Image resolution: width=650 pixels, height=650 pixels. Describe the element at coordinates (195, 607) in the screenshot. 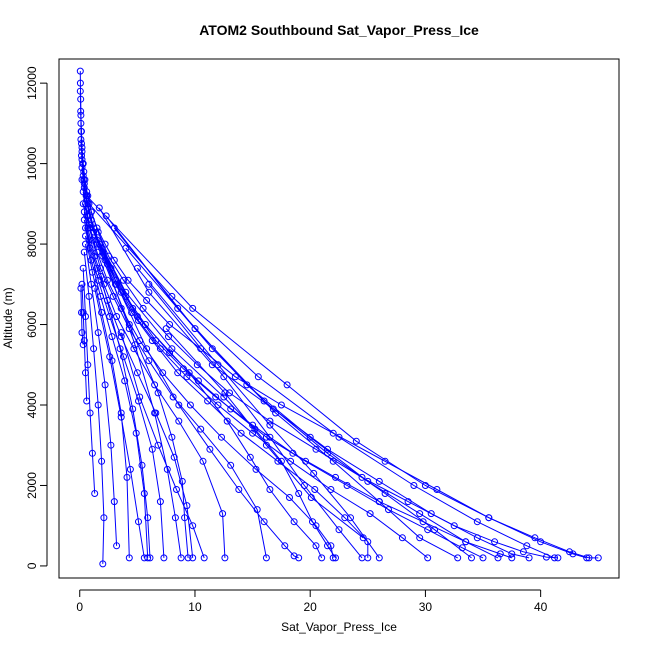

I see `x-tick-label: 10` at that location.